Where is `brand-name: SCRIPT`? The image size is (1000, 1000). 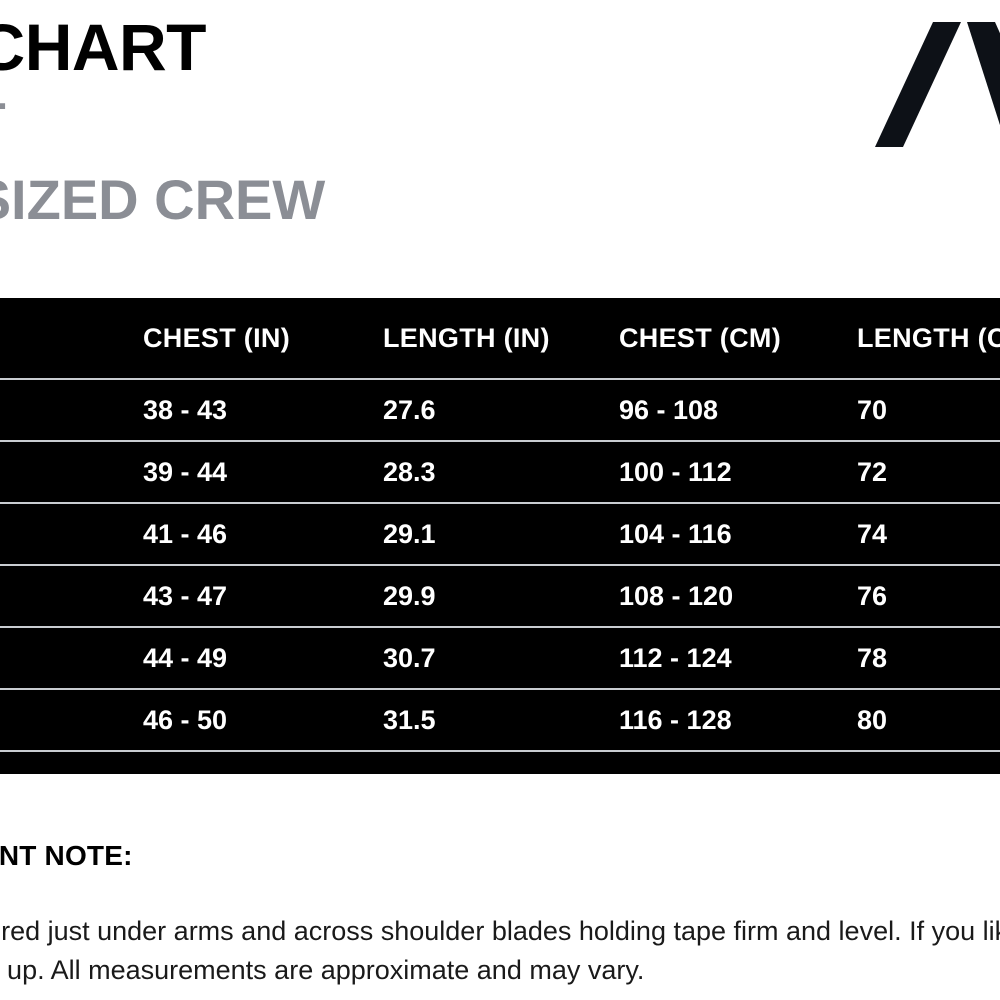
brand-name: SCRIPT is located at coordinates (3, 122).